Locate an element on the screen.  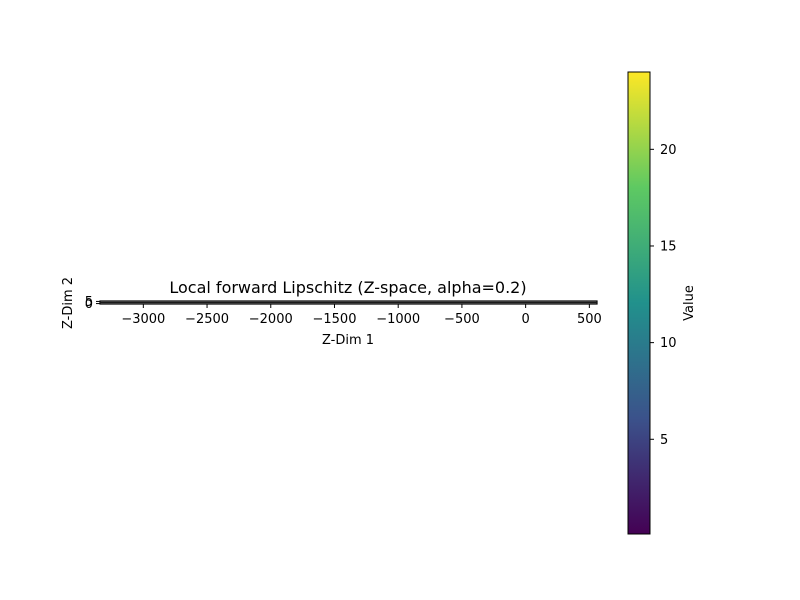
x-axis-label: Z-Dim 1 is located at coordinates (348, 340).